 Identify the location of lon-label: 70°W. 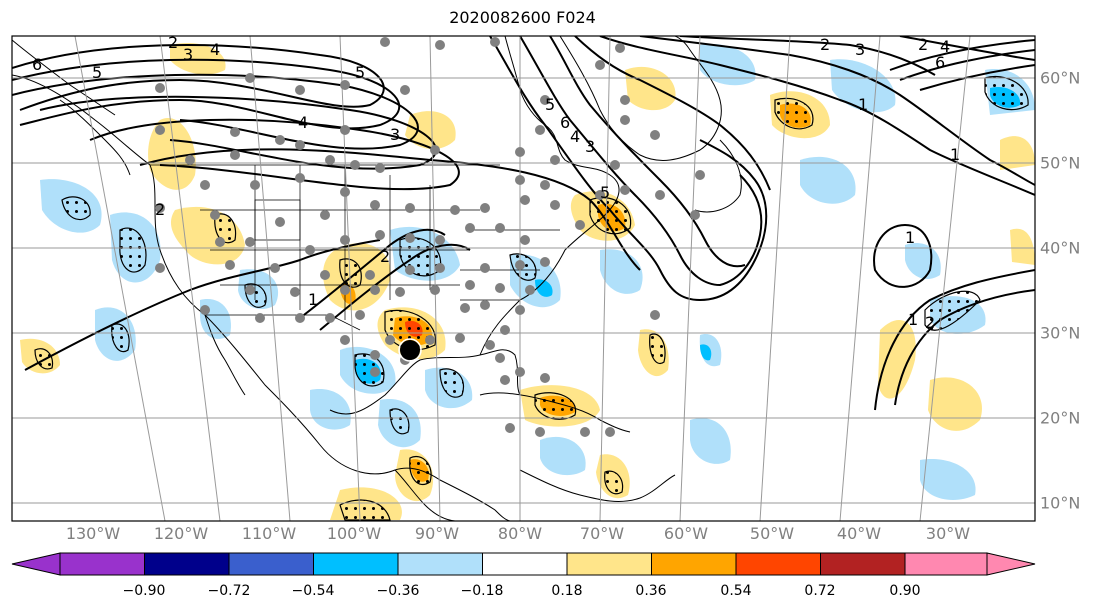
(602, 533).